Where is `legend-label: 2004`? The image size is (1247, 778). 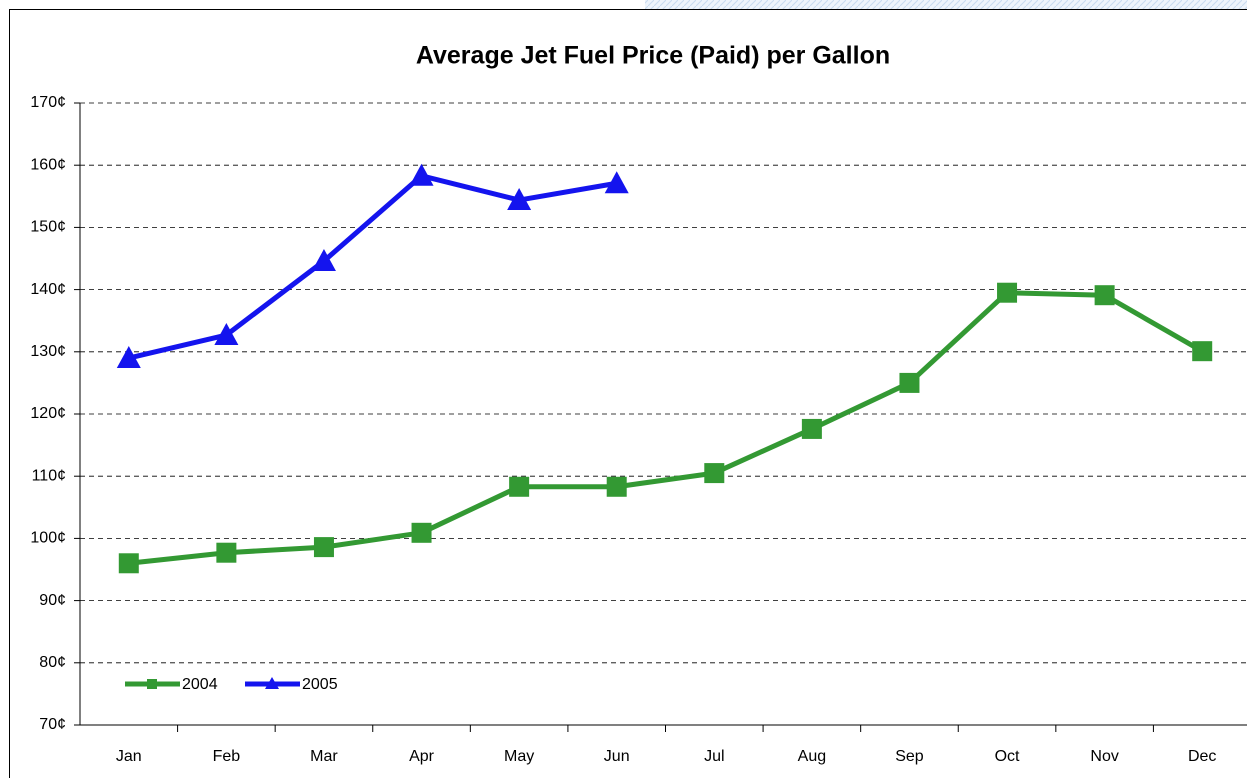
legend-label: 2004 is located at coordinates (200, 684).